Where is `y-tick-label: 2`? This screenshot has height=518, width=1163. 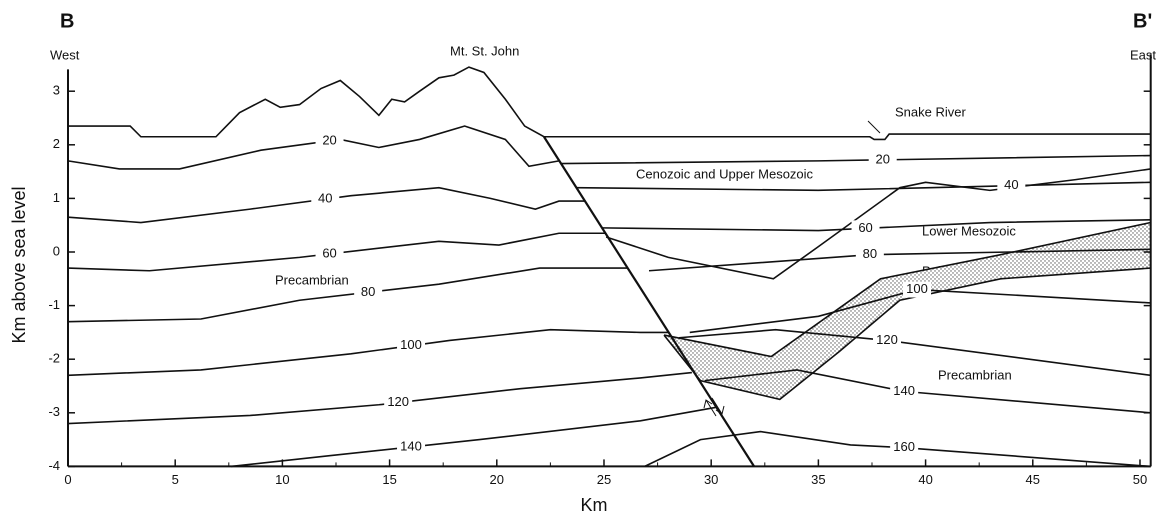 y-tick-label: 2 is located at coordinates (56, 143).